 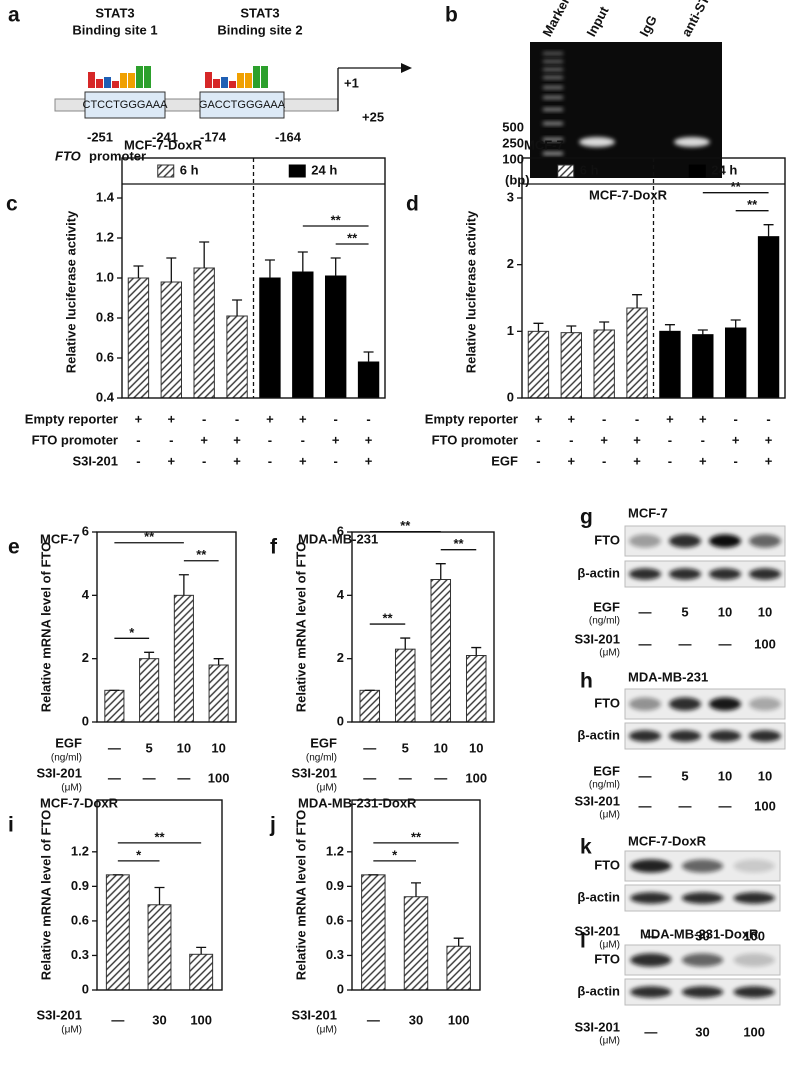 I want to click on condition-name: Empty reporter, so click(x=471, y=418).